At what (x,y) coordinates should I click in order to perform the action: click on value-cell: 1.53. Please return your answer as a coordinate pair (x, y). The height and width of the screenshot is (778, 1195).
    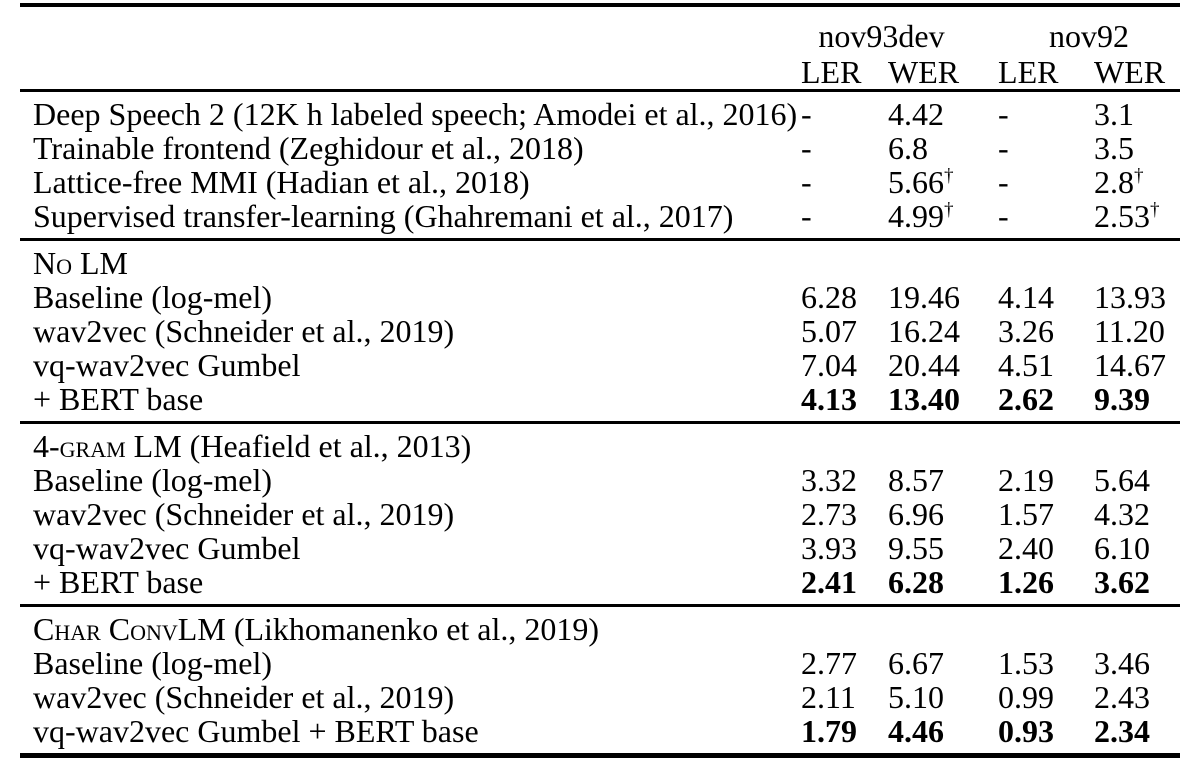
    Looking at the image, I should click on (1026, 663).